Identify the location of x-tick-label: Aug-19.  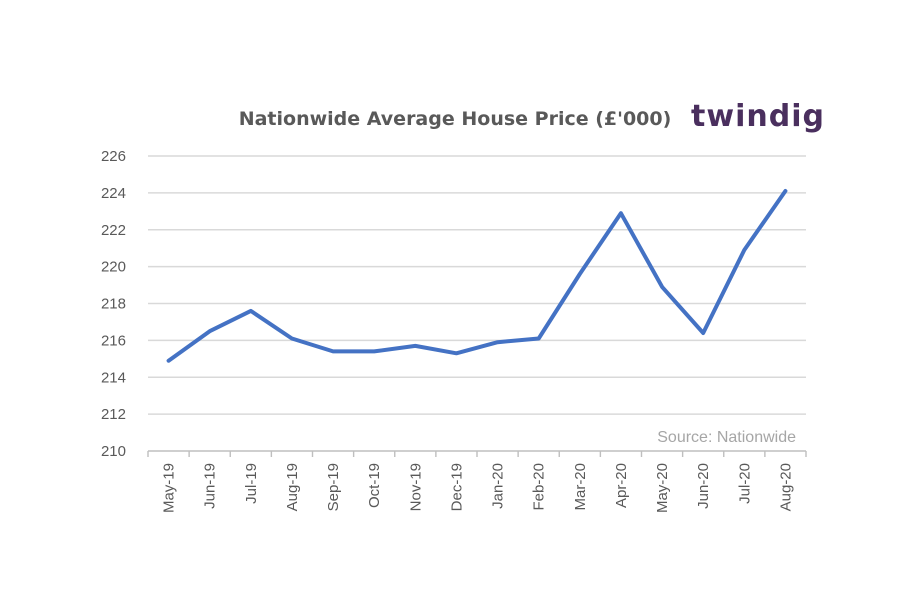
(292, 487).